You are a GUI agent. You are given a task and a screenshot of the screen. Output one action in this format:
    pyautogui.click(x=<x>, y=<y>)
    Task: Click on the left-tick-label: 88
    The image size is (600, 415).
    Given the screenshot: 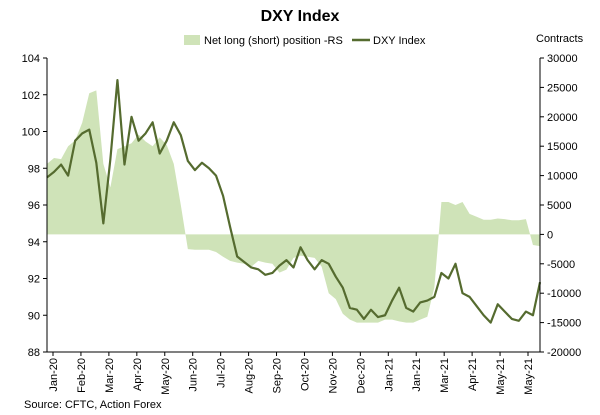 What is the action you would take?
    pyautogui.click(x=34, y=353)
    